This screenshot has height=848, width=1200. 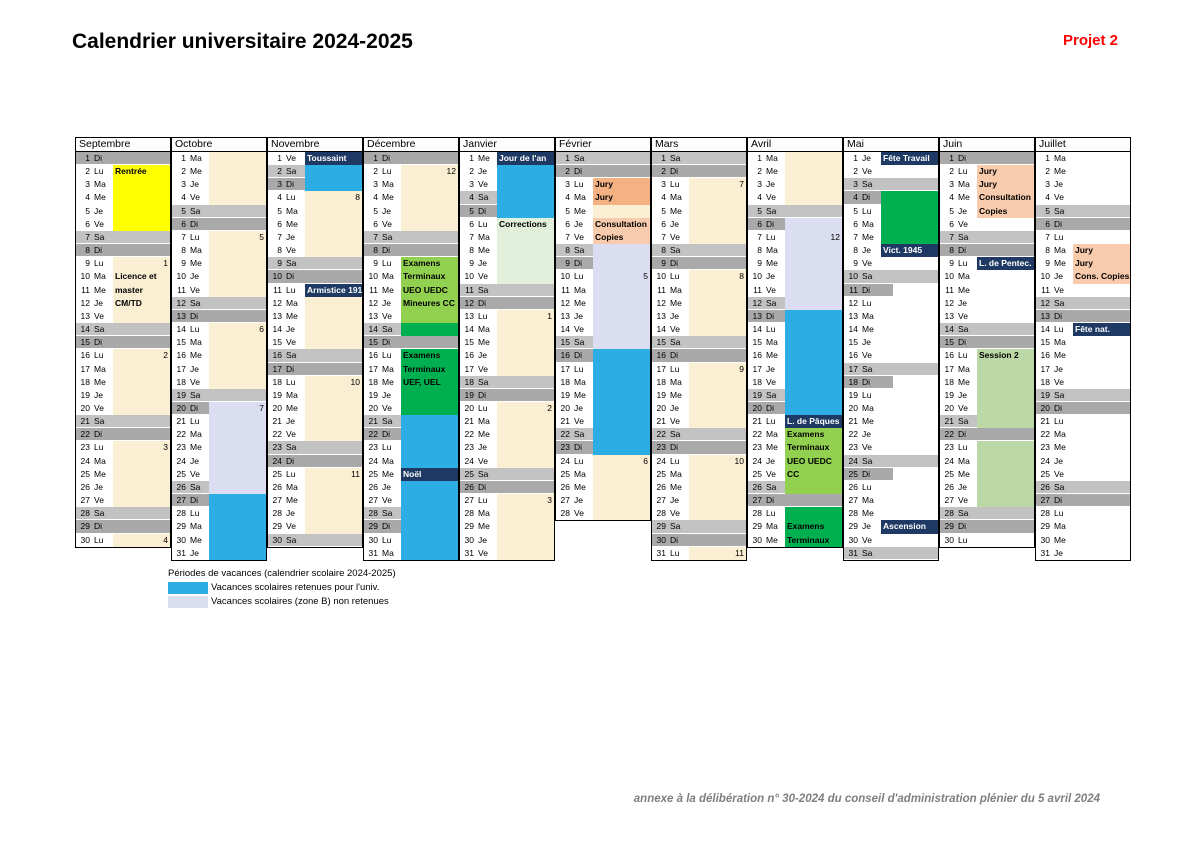 I want to click on day-row: 16 Ve, so click(x=891, y=356).